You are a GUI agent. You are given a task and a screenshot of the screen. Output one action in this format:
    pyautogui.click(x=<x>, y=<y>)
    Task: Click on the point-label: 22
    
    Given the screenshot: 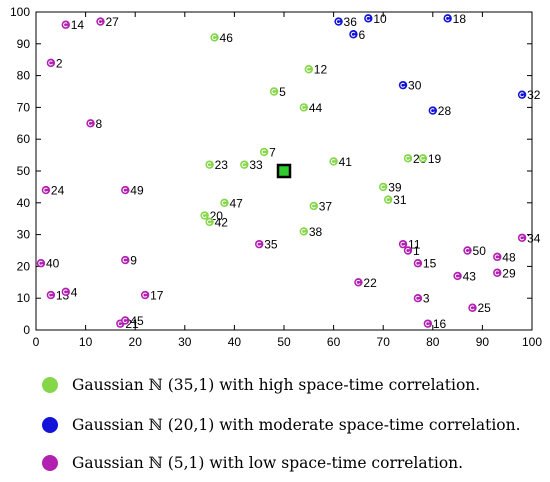 What is the action you would take?
    pyautogui.click(x=370, y=283)
    